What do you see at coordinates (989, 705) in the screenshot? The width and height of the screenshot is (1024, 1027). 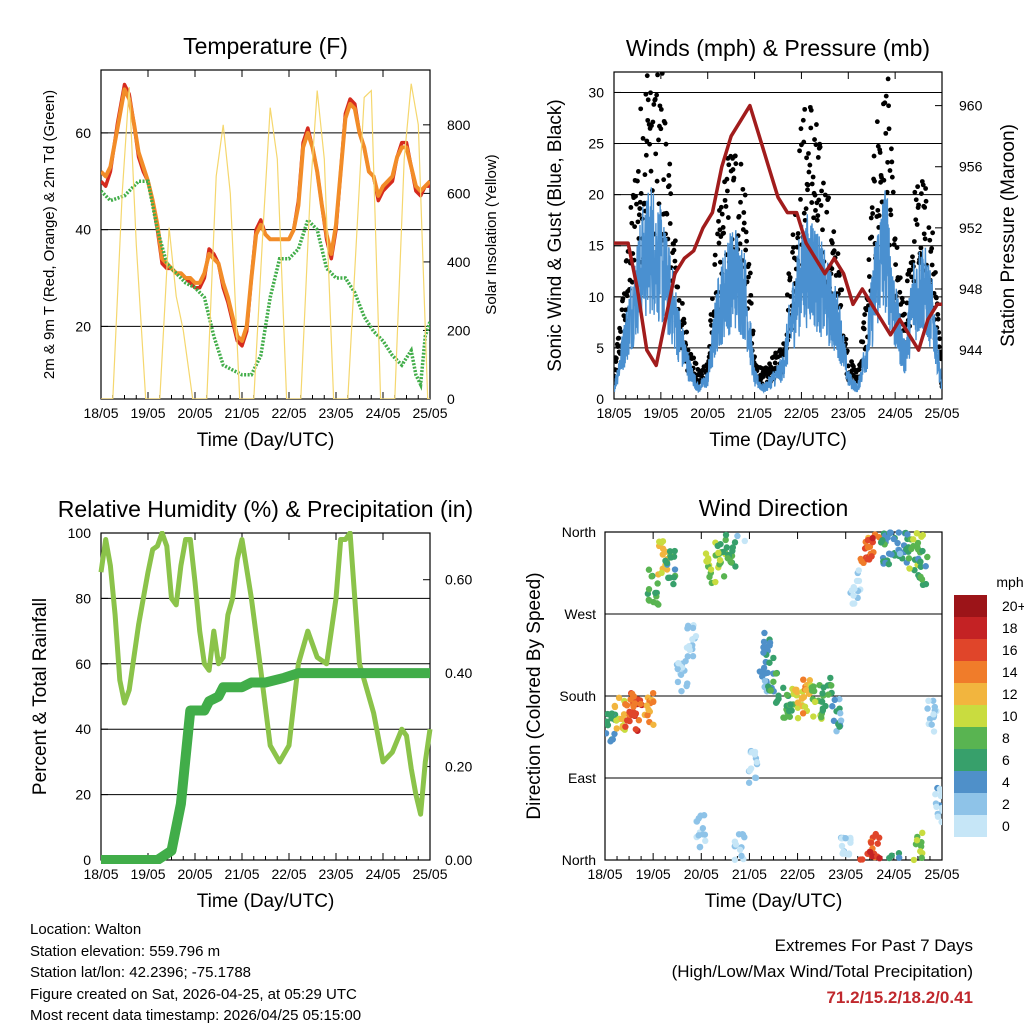 I see `speed-colorbar: mph 0 2 4 6 8 10 12 14 16 18 20+` at bounding box center [989, 705].